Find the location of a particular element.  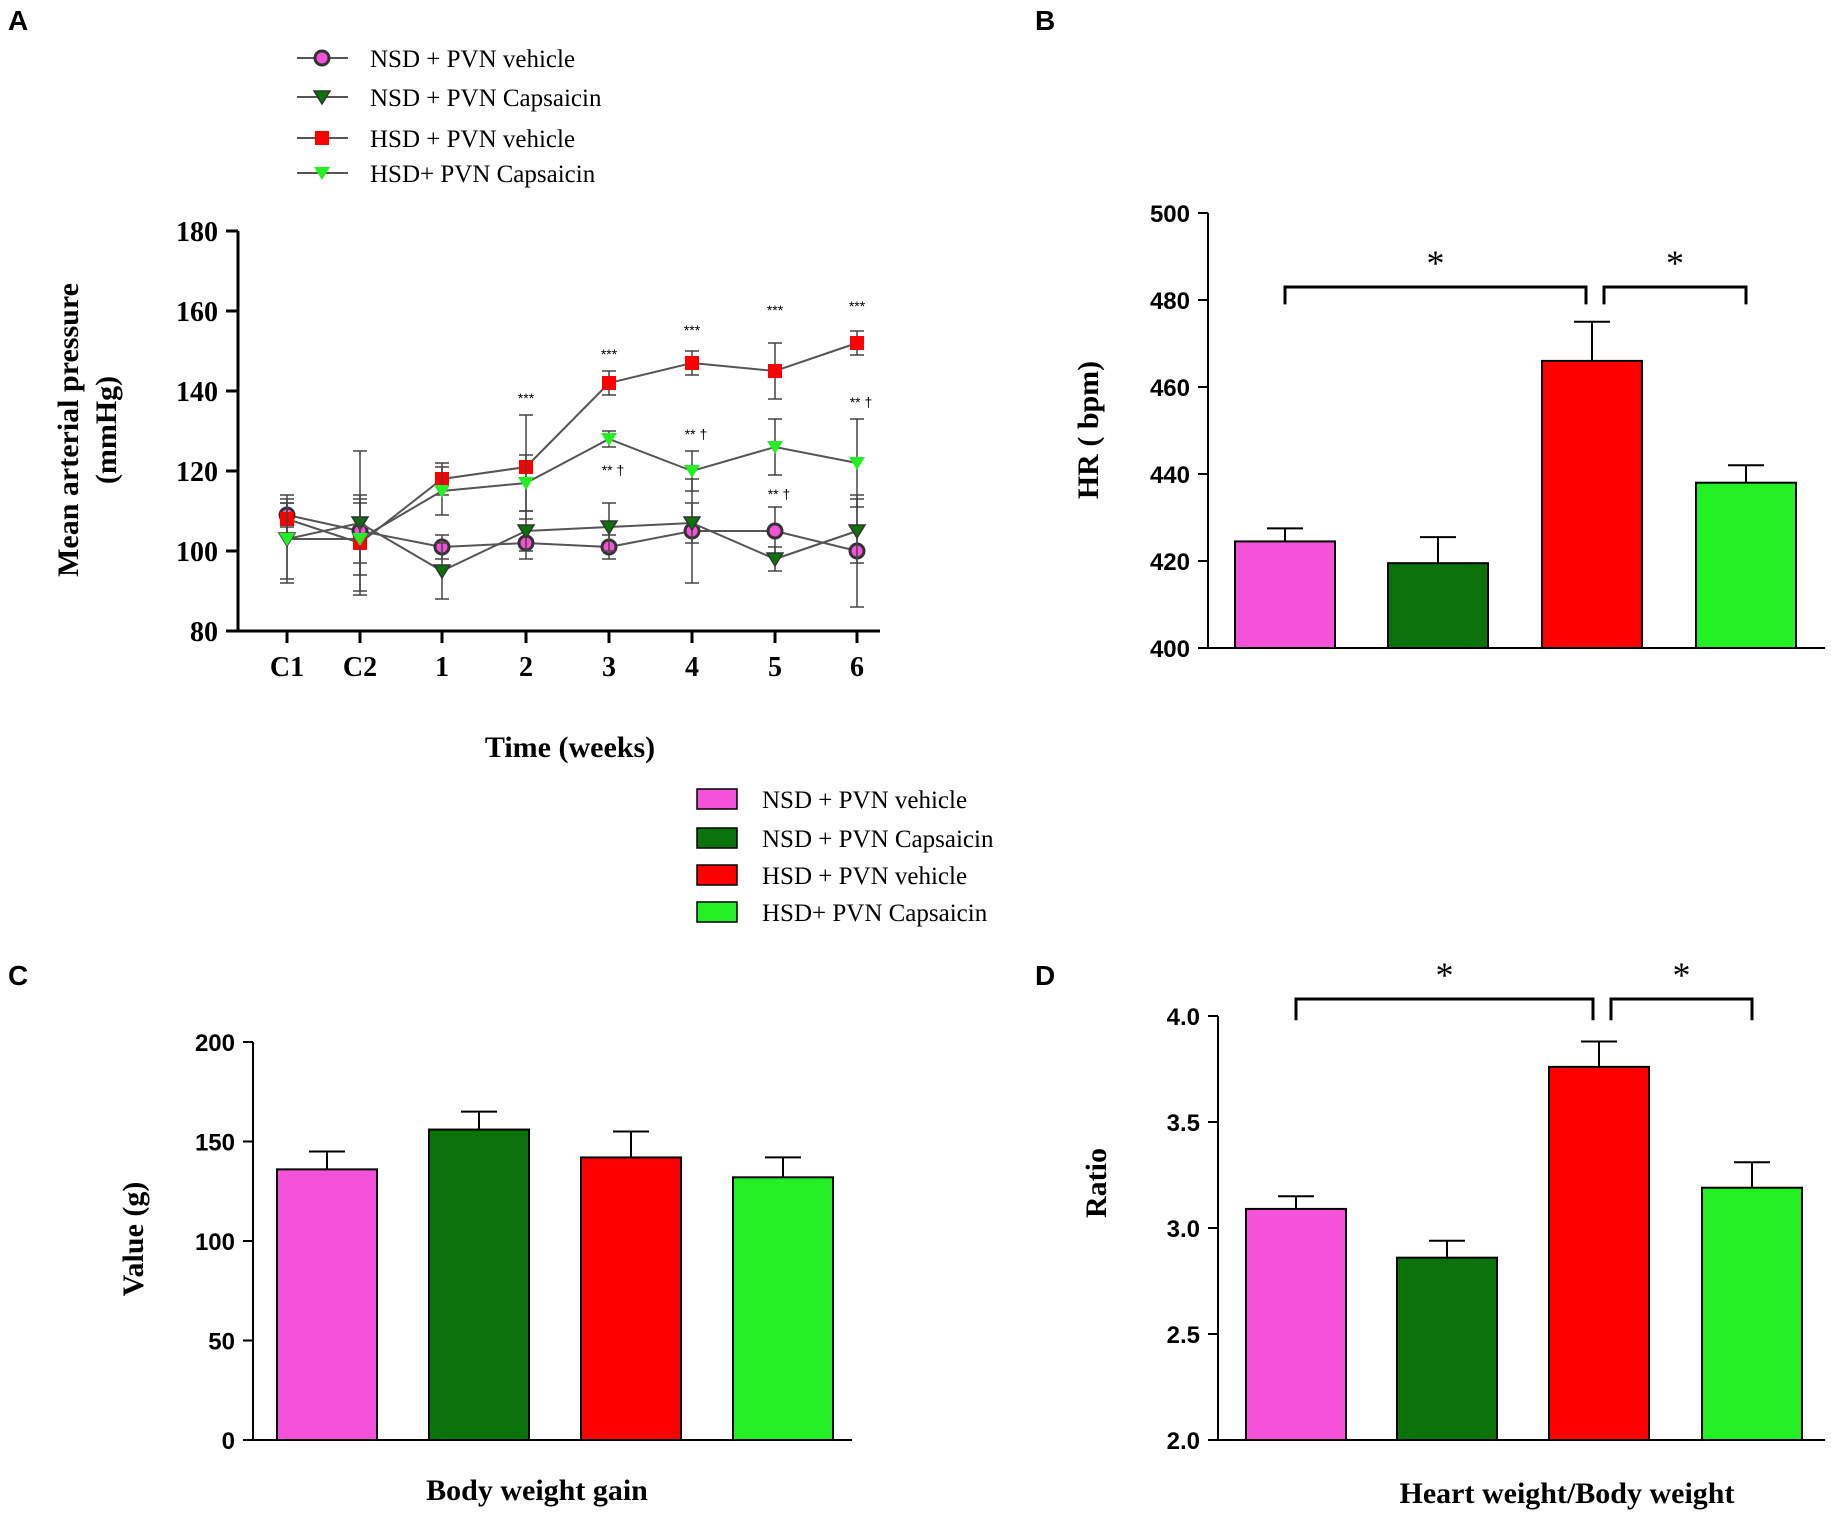

legend-bars-item-nsd-capsaicin: NSD + PVN Capsaicin is located at coordinates (845, 839).